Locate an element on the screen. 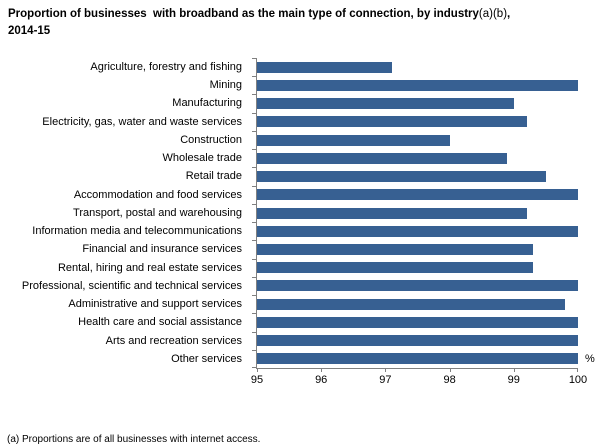 Image resolution: width=605 pixels, height=445 pixels. category-label: Transport, postal and warehousing is located at coordinates (157, 212).